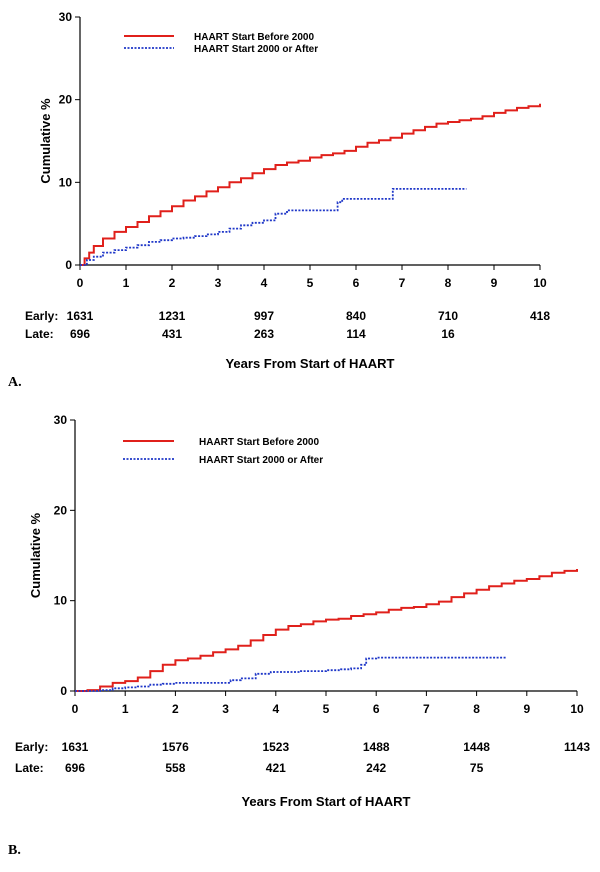  Describe the element at coordinates (225, 709) in the screenshot. I see `panel-b-x-tick-label: 3` at that location.